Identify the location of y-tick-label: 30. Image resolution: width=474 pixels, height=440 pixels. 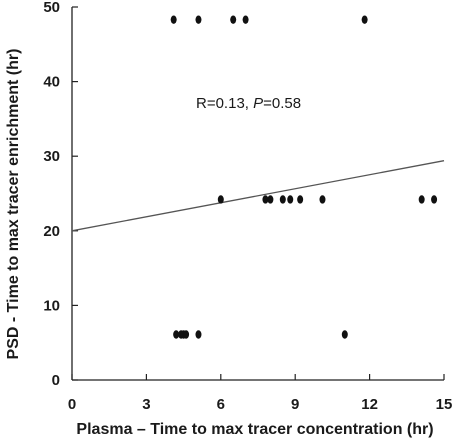
(51, 156).